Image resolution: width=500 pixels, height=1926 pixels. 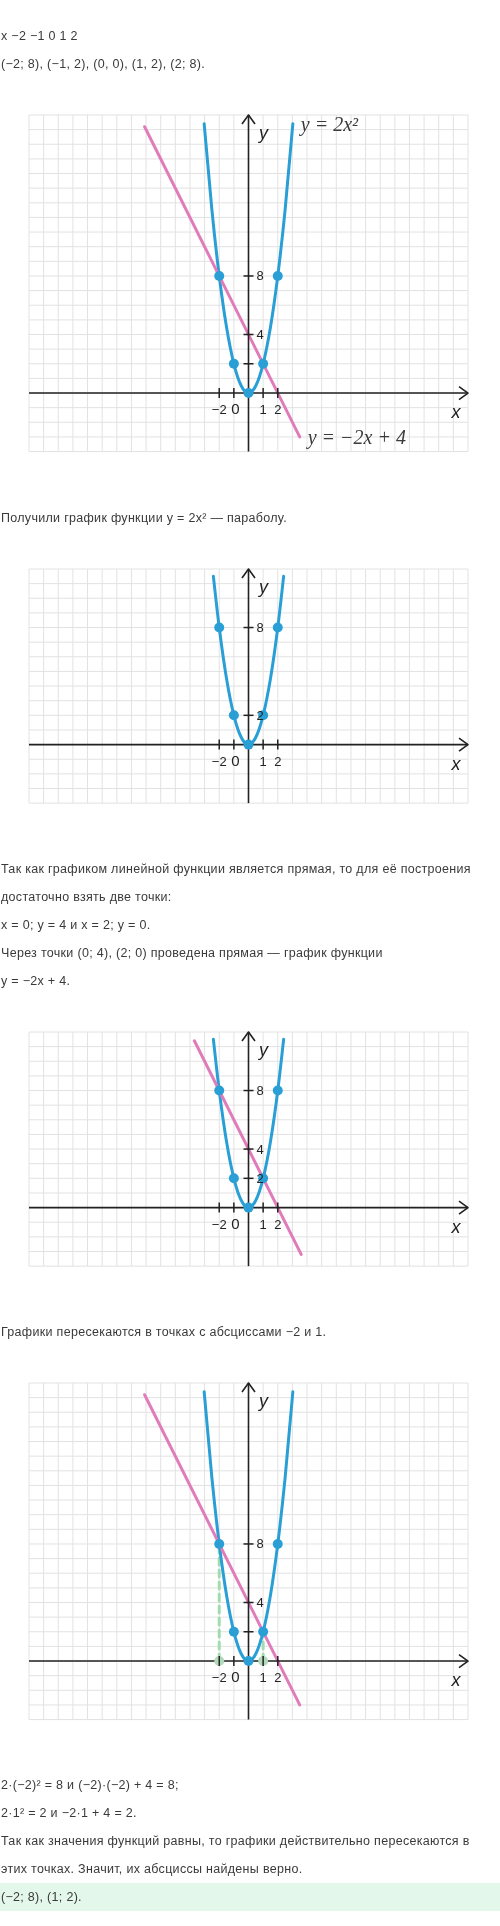 What do you see at coordinates (144, 518) in the screenshot?
I see `text: Получили график функции y = 2x² — параболу.` at bounding box center [144, 518].